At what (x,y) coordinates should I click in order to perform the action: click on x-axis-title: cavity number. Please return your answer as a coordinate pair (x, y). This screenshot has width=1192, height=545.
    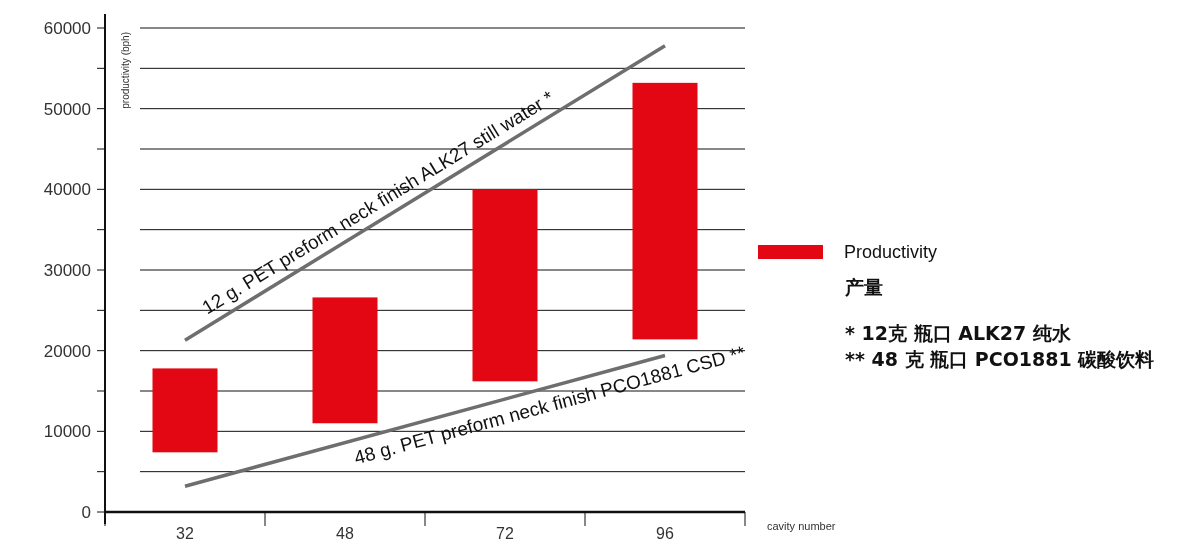
    Looking at the image, I should click on (801, 526).